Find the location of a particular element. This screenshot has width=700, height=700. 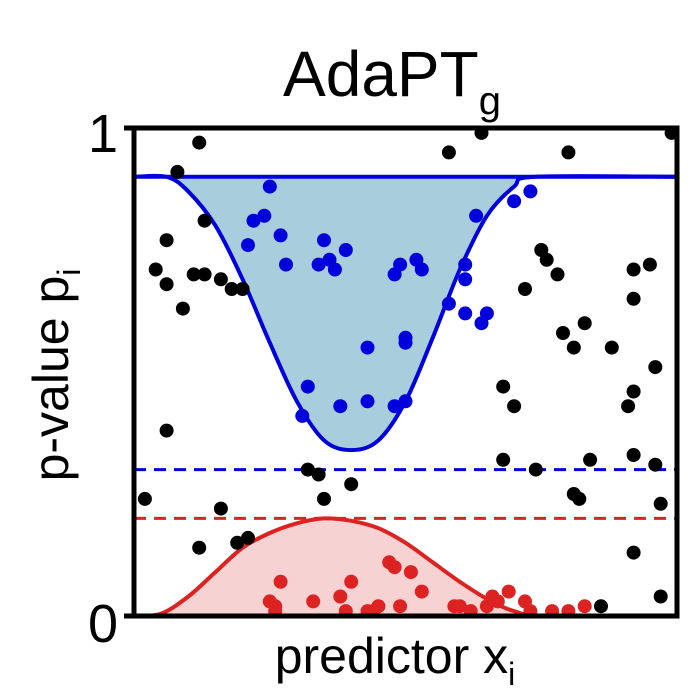

rejection-region-area is located at coordinates (405, 567).